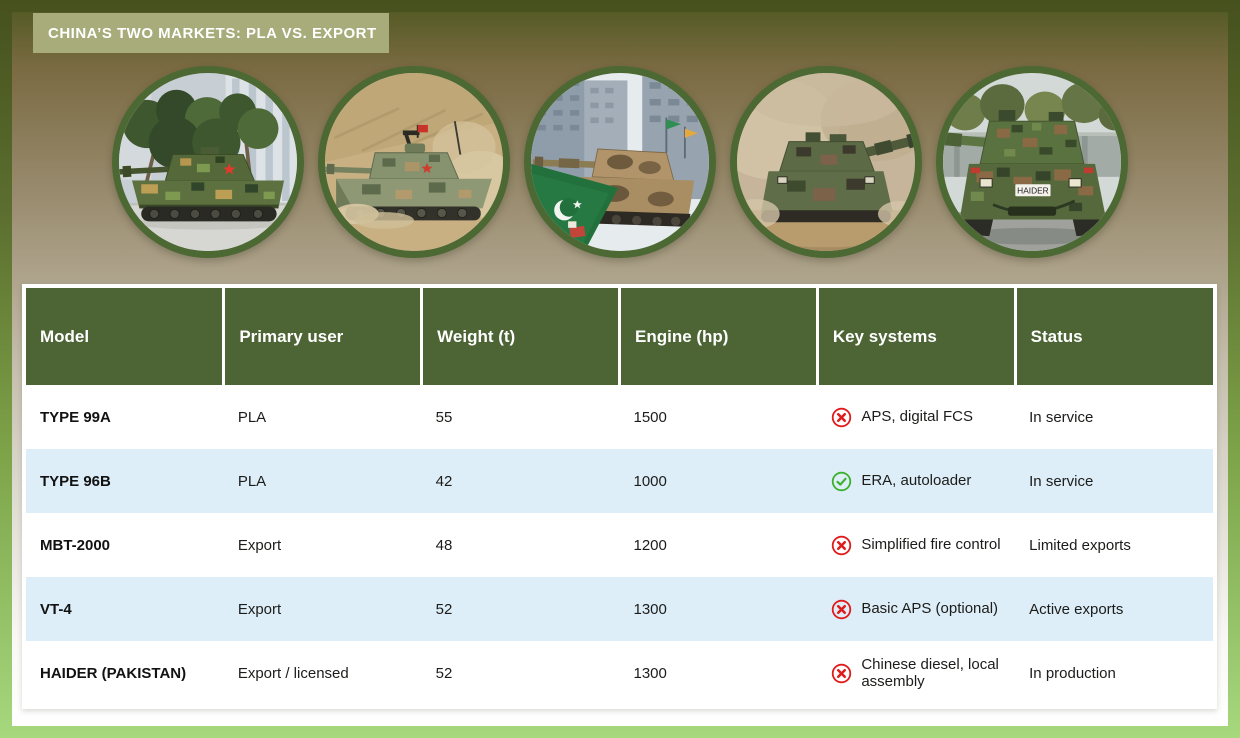 The height and width of the screenshot is (738, 1240). I want to click on status-cell: In production, so click(1072, 673).